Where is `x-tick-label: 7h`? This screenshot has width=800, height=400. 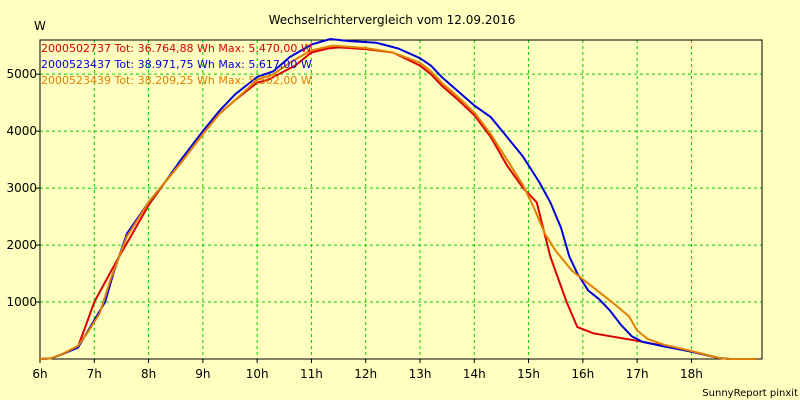
x-tick-label: 7h is located at coordinates (94, 374).